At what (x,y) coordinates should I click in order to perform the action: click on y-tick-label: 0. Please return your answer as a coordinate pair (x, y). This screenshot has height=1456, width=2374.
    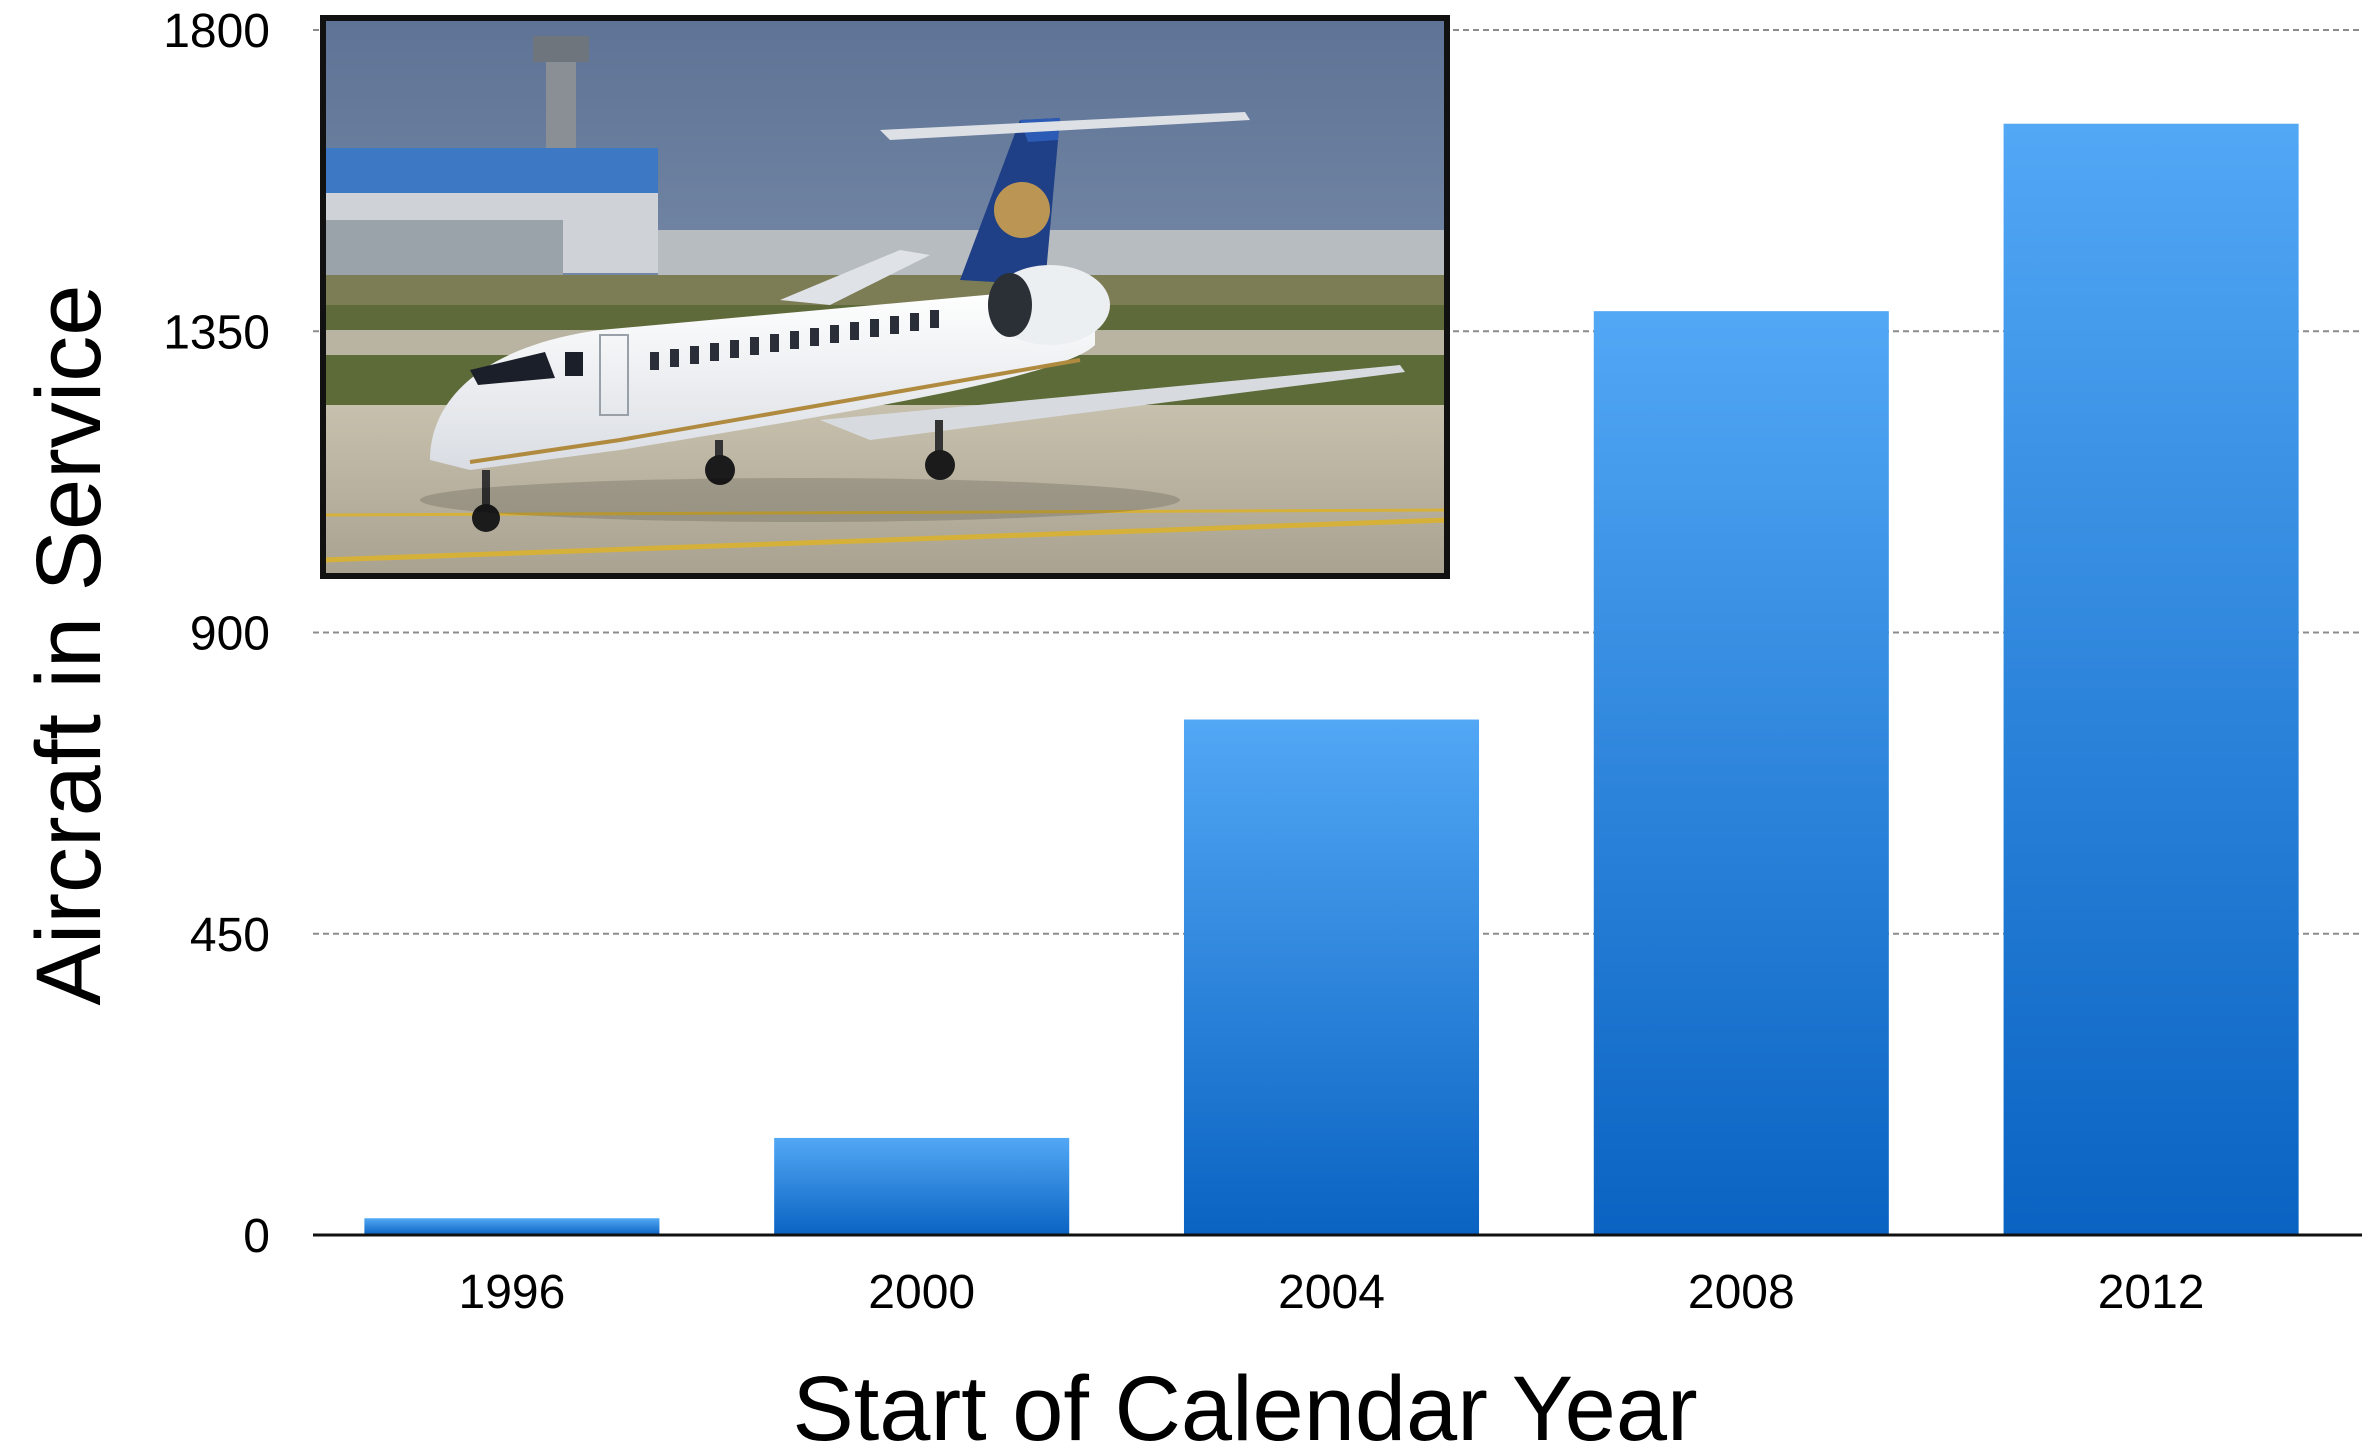
    Looking at the image, I should click on (256, 1236).